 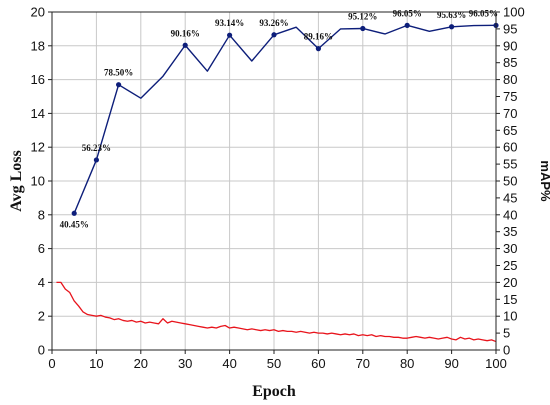 I want to click on y-tick-label: 4, so click(x=41, y=282).